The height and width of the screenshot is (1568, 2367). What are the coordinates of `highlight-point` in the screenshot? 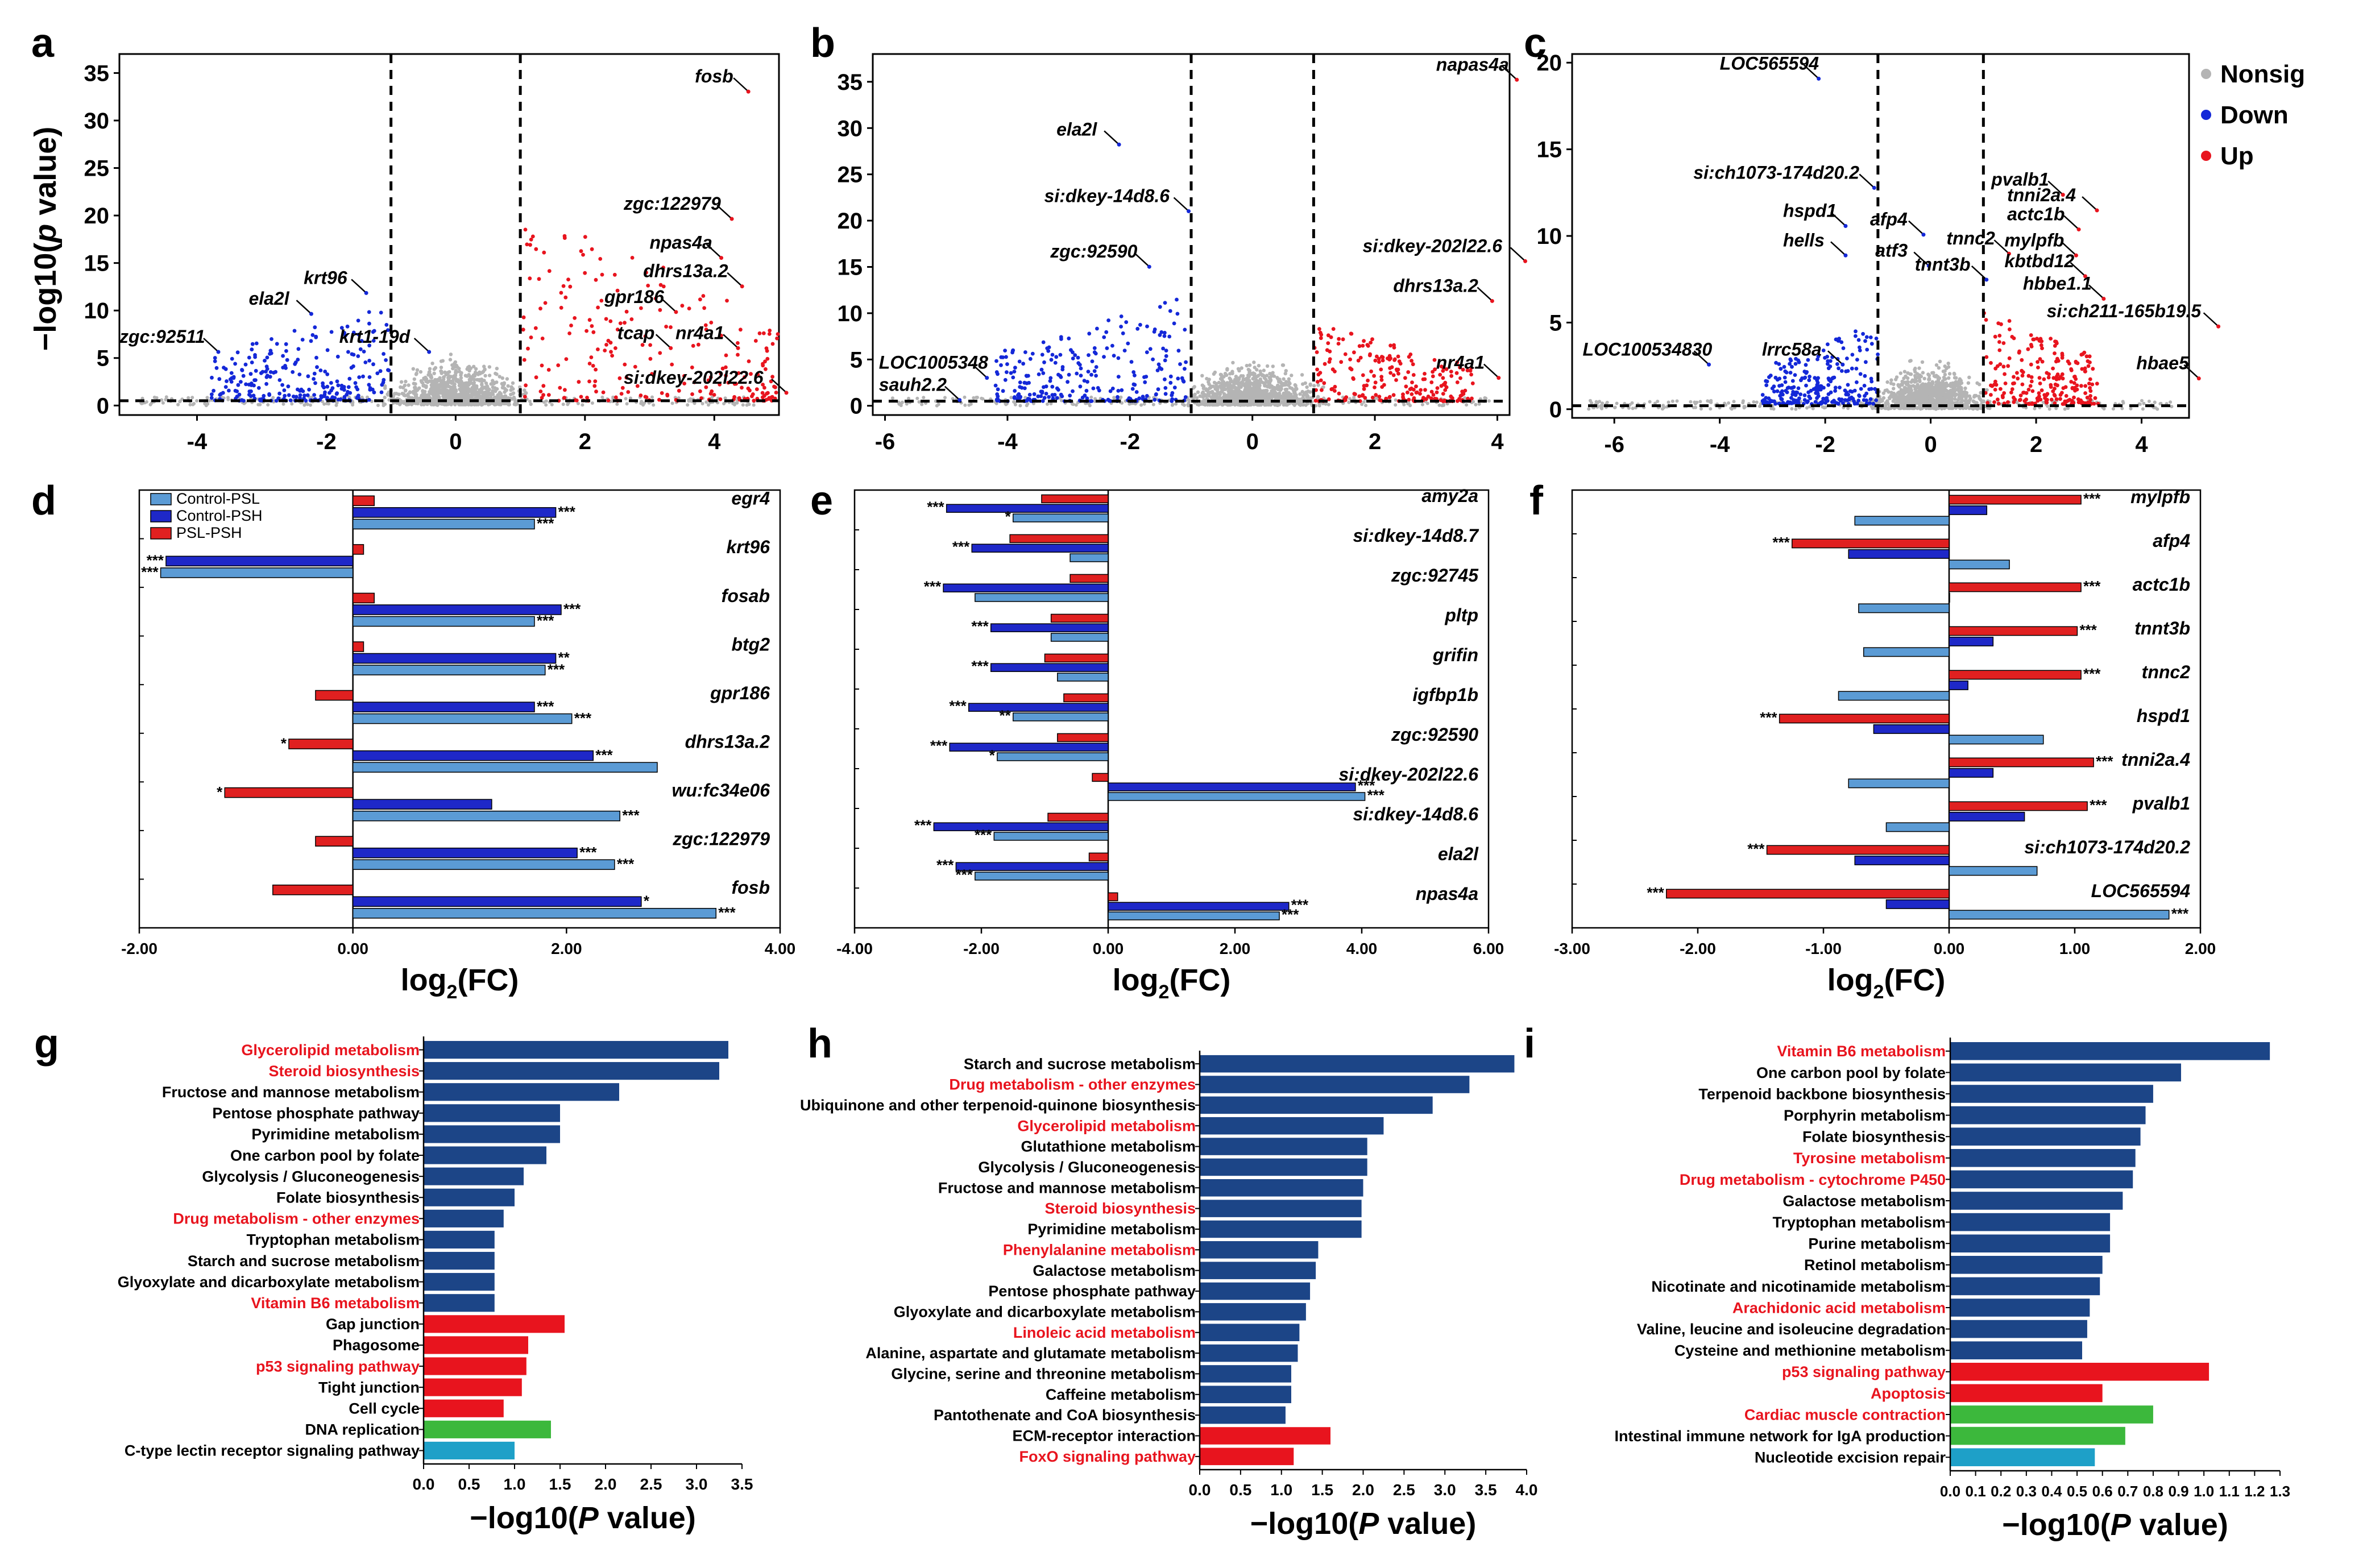 It's located at (676, 312).